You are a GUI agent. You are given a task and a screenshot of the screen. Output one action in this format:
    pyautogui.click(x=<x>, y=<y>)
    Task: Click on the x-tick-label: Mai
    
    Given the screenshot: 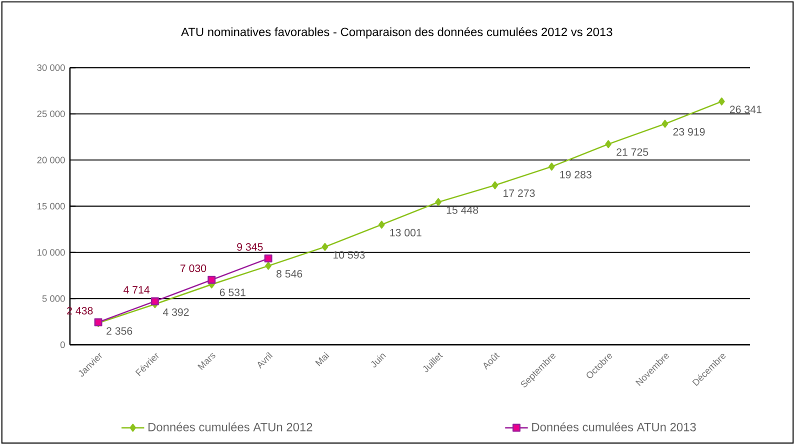 What is the action you would take?
    pyautogui.click(x=322, y=359)
    